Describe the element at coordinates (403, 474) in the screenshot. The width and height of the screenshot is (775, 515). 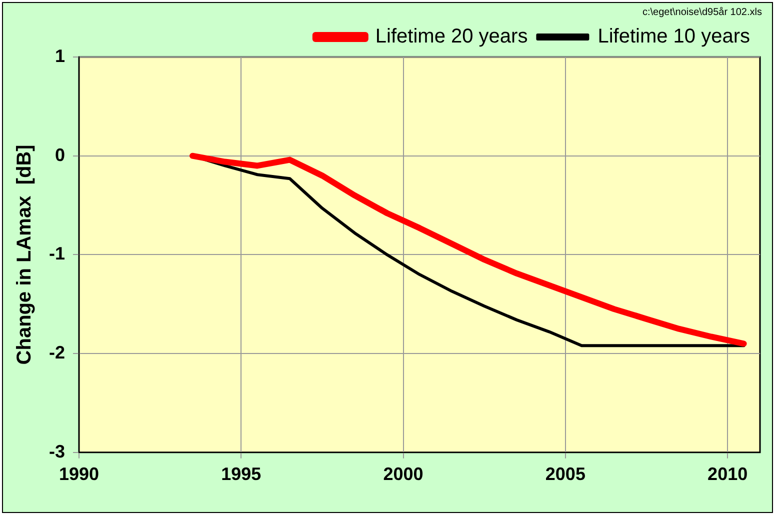
I see `x-tick-label: 2000` at that location.